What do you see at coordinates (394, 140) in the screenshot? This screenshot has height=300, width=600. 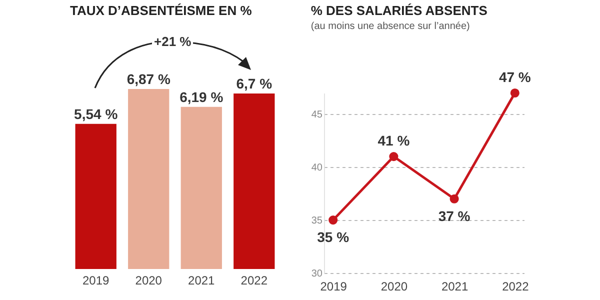 I see `data-label: 41 %` at bounding box center [394, 140].